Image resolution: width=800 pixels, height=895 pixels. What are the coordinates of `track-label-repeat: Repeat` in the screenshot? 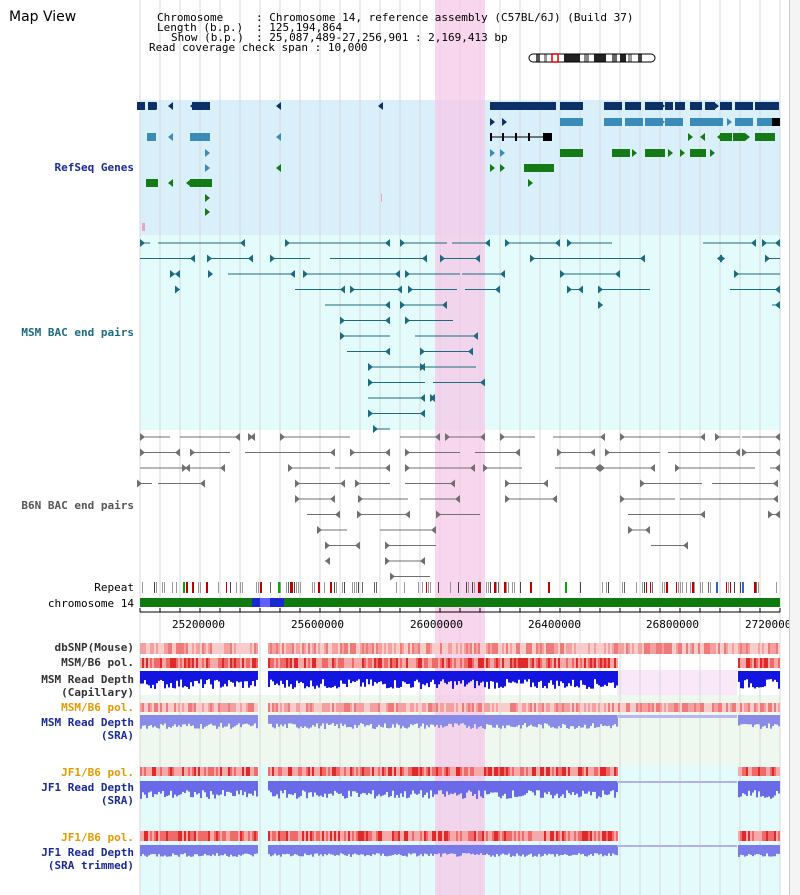 It's located at (114, 587).